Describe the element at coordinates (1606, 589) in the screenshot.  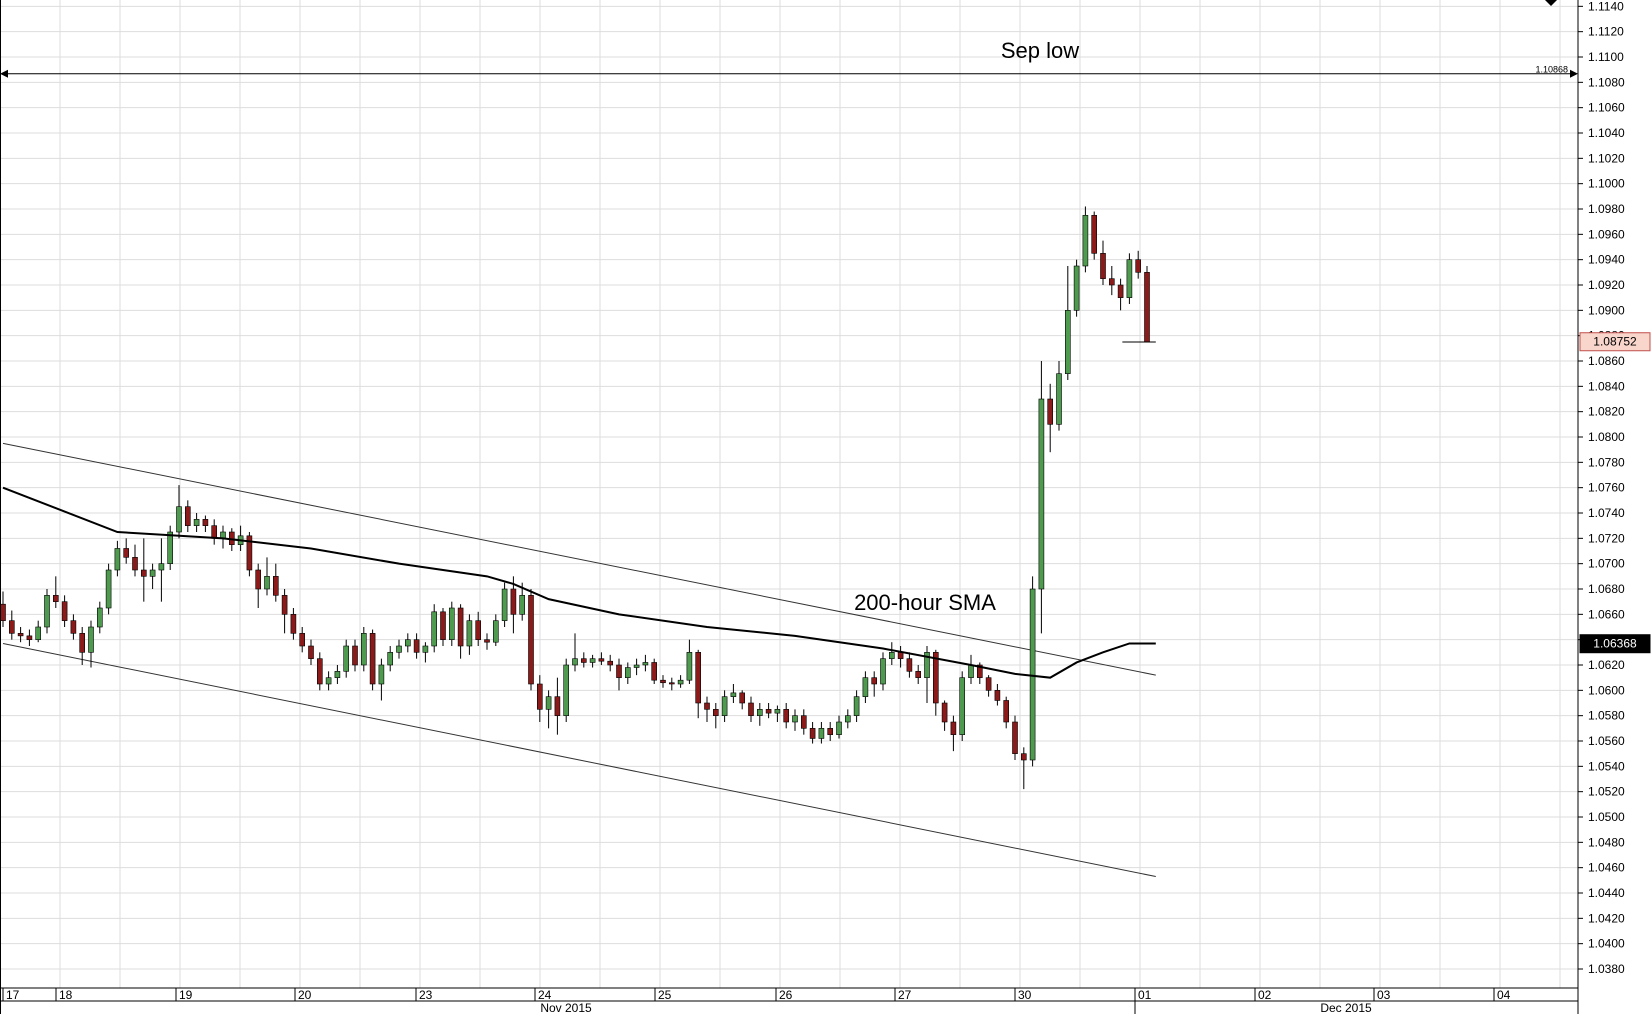
I see `y-tick-label: 1.0680` at that location.